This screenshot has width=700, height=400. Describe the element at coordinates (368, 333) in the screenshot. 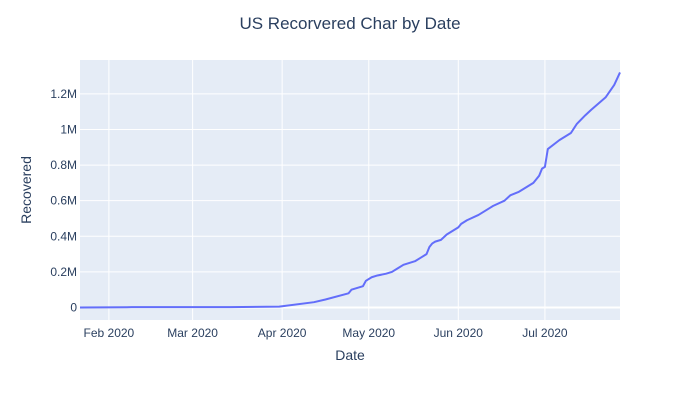

I see `x-tick-label: May 2020` at that location.